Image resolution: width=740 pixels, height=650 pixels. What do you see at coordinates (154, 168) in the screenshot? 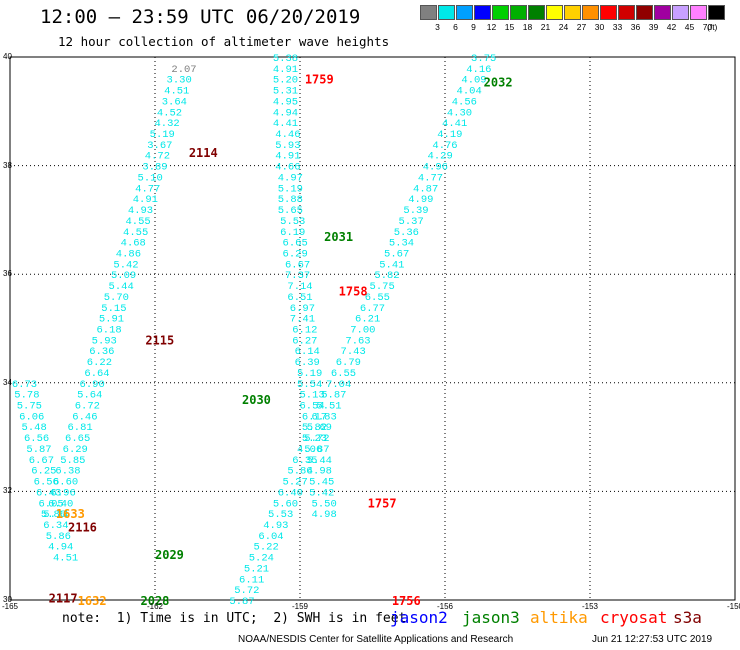
I see `swh-value-point: 3.89` at bounding box center [154, 168].